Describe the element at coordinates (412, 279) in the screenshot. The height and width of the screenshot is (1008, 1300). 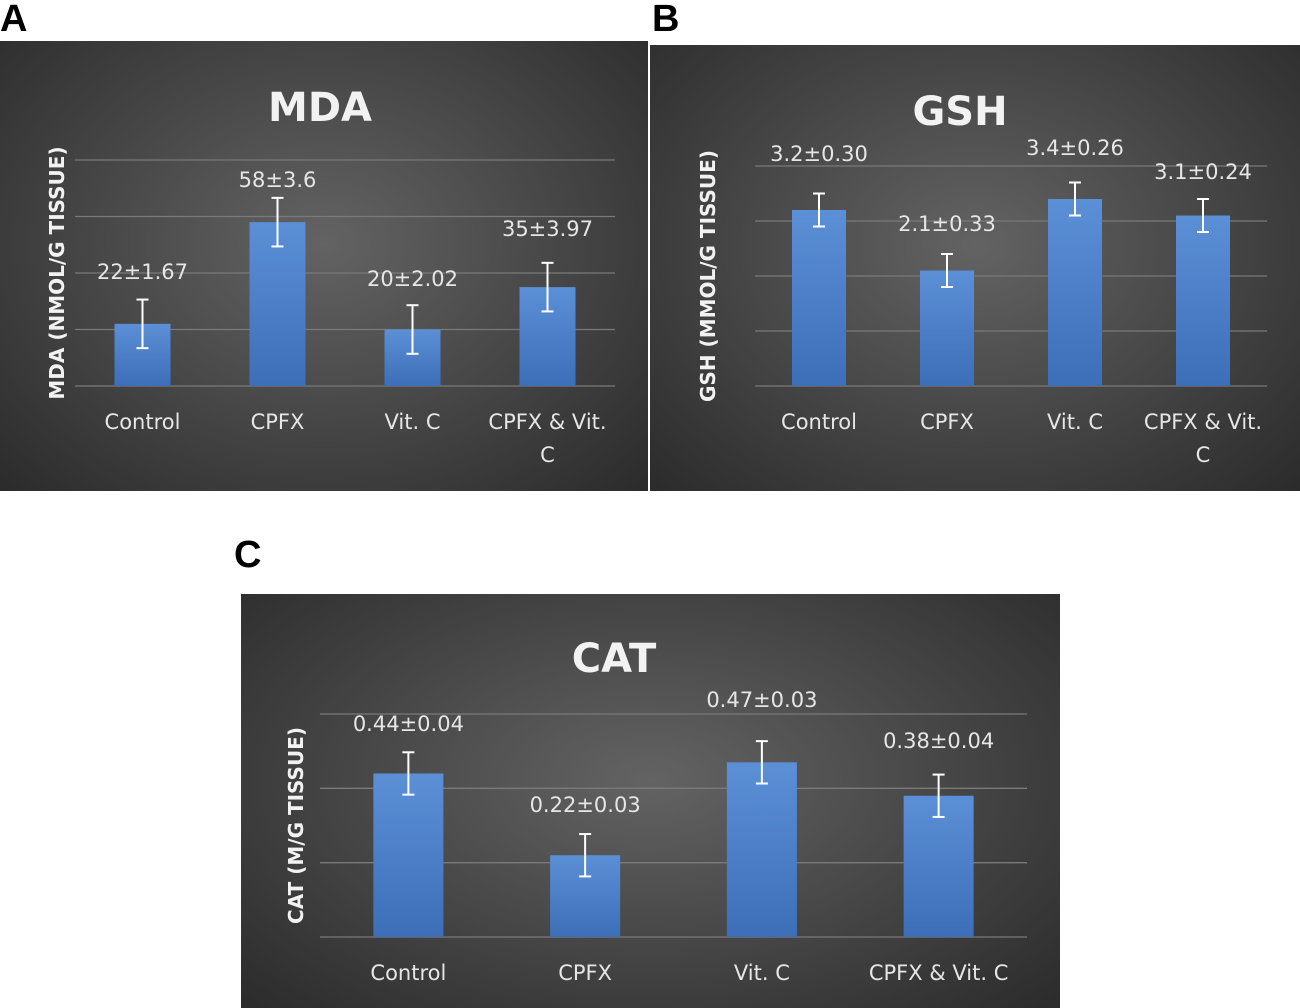
I see `data-label: 20±2.02` at that location.